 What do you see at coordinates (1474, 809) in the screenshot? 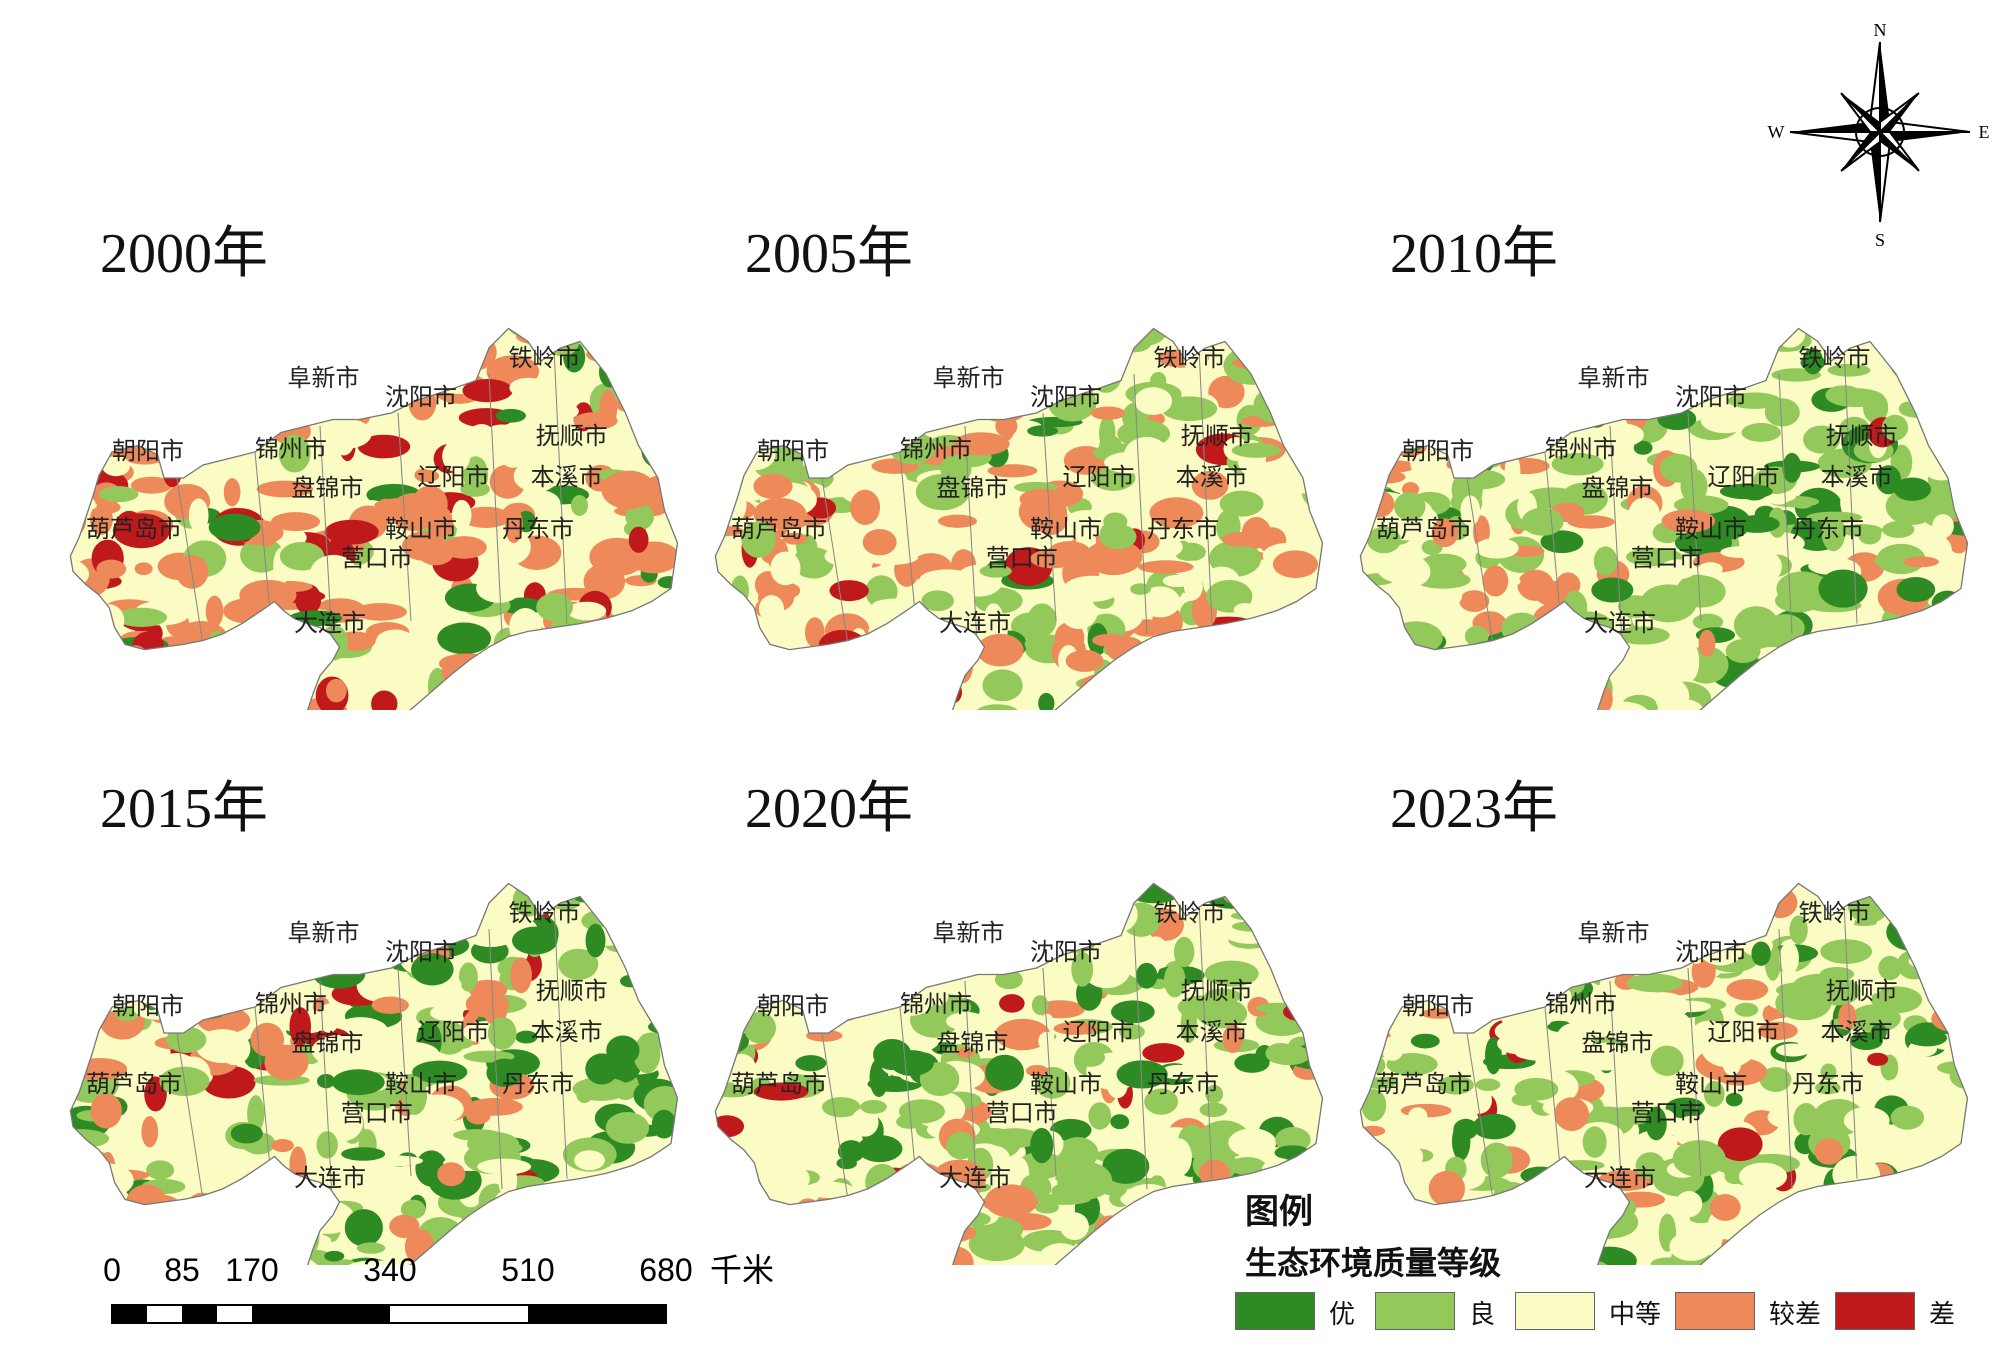
I see `panel-year-label: 2023年` at bounding box center [1474, 809].